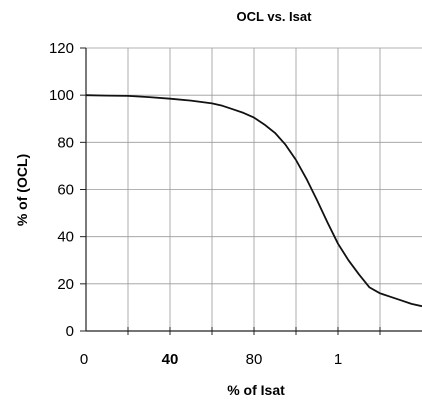  What do you see at coordinates (230, 347) in the screenshot?
I see `x-axis-ticks: 0 40 80 1` at bounding box center [230, 347].